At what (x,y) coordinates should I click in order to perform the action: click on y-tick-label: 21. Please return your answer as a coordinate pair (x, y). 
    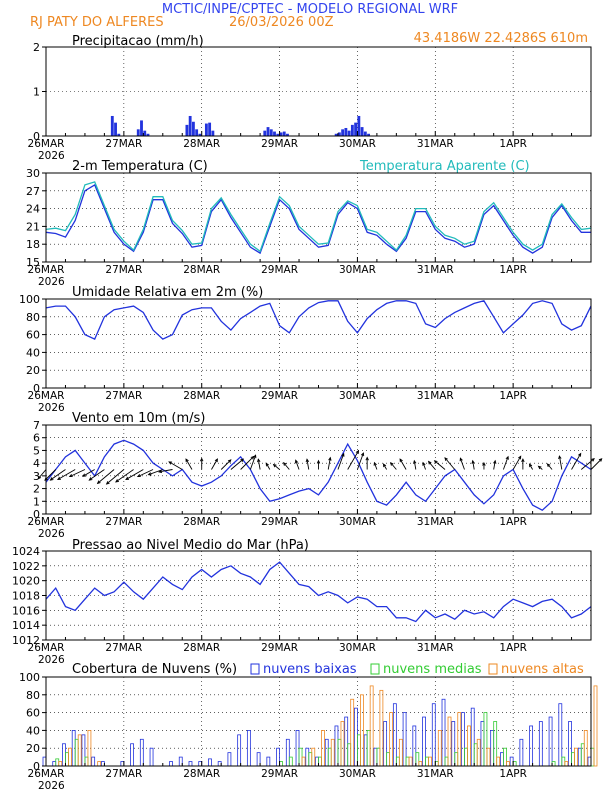
    Looking at the image, I should click on (33, 226).